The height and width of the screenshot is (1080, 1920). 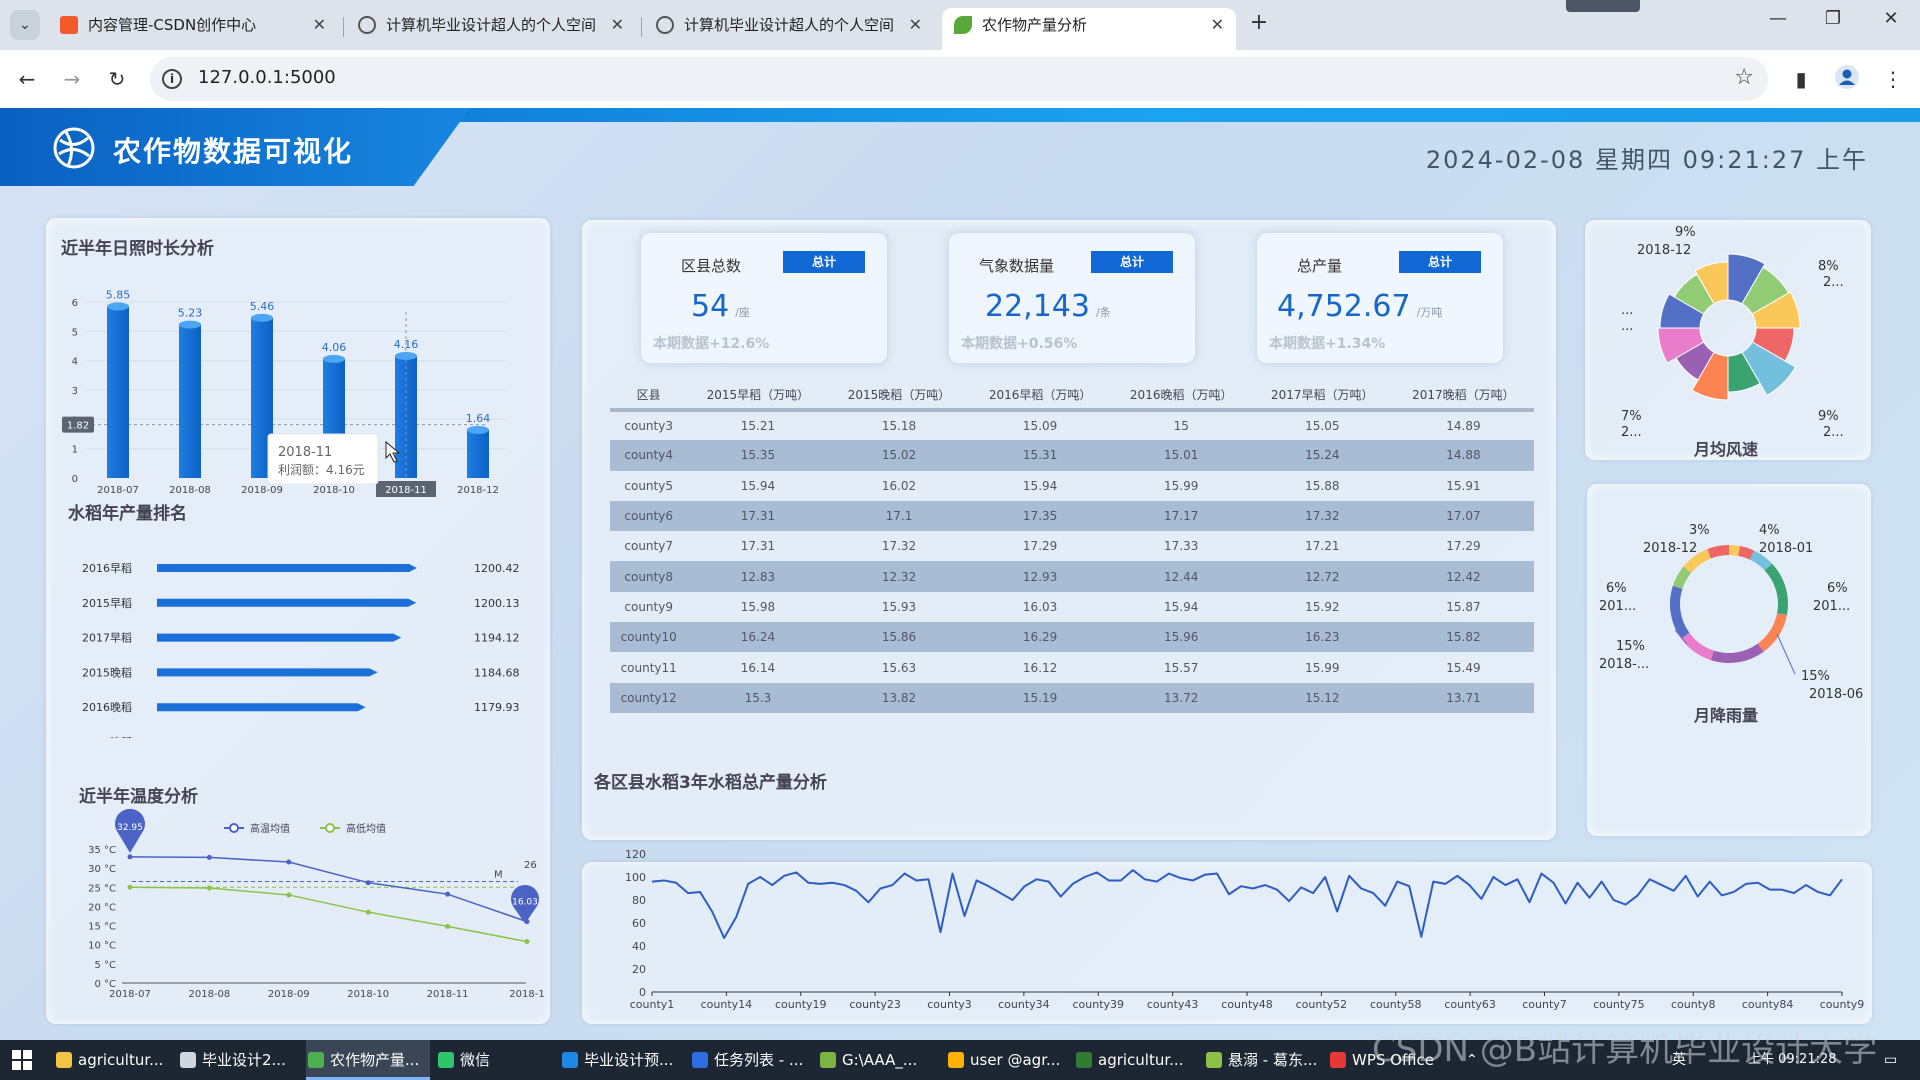 I want to click on temperature-title: 近半年温度分析, so click(x=138, y=797).